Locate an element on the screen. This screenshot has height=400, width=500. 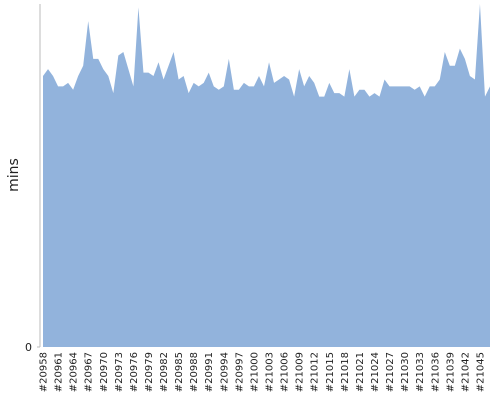
x-tick-label: #20991 is located at coordinates (209, 372).